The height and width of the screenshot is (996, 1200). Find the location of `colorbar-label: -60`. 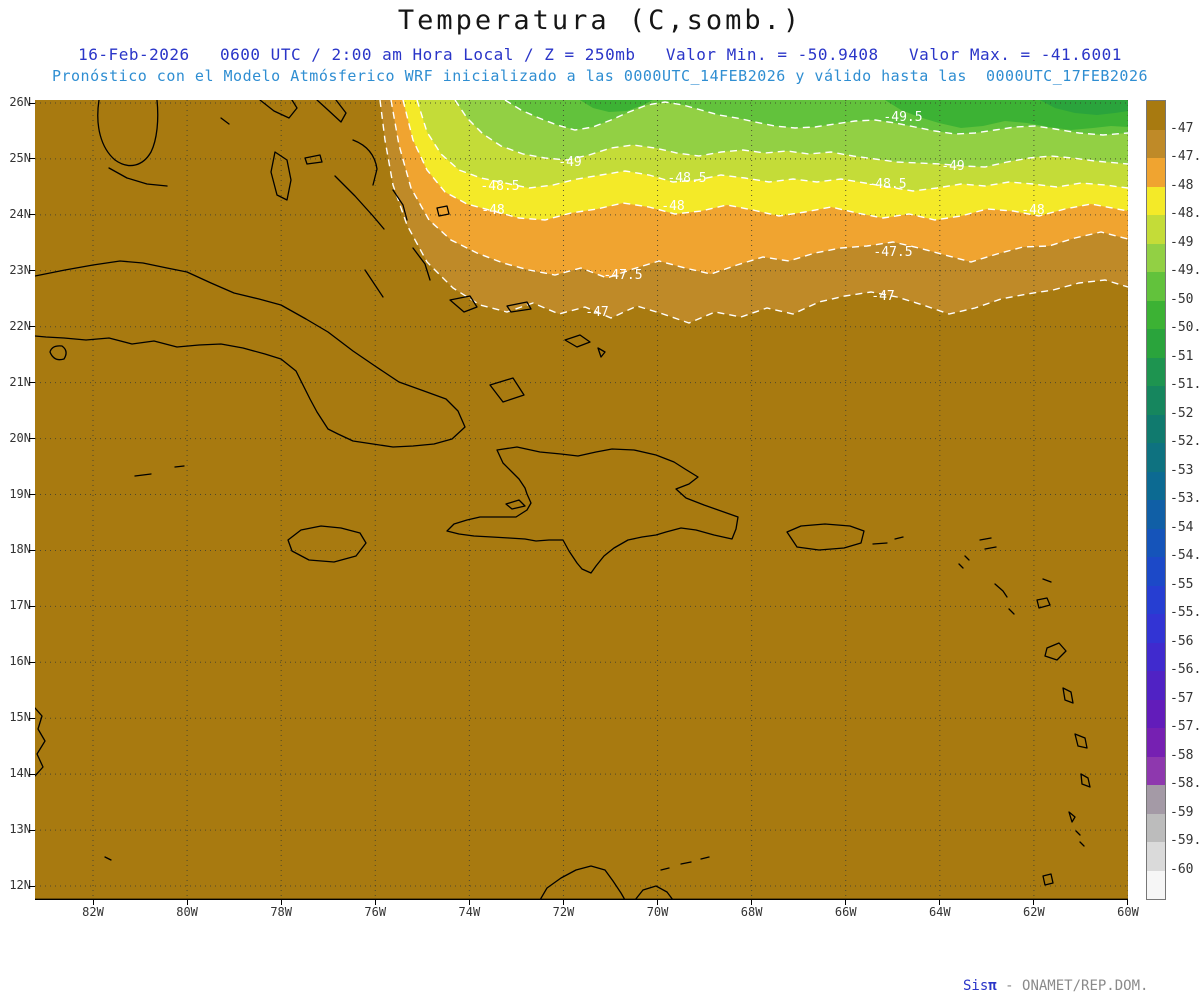

colorbar-label: -60 is located at coordinates (1182, 869).